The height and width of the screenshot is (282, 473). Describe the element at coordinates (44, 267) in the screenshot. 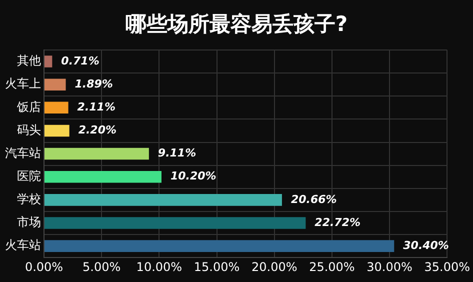

I see `x-tick-label: 0.00%` at that location.